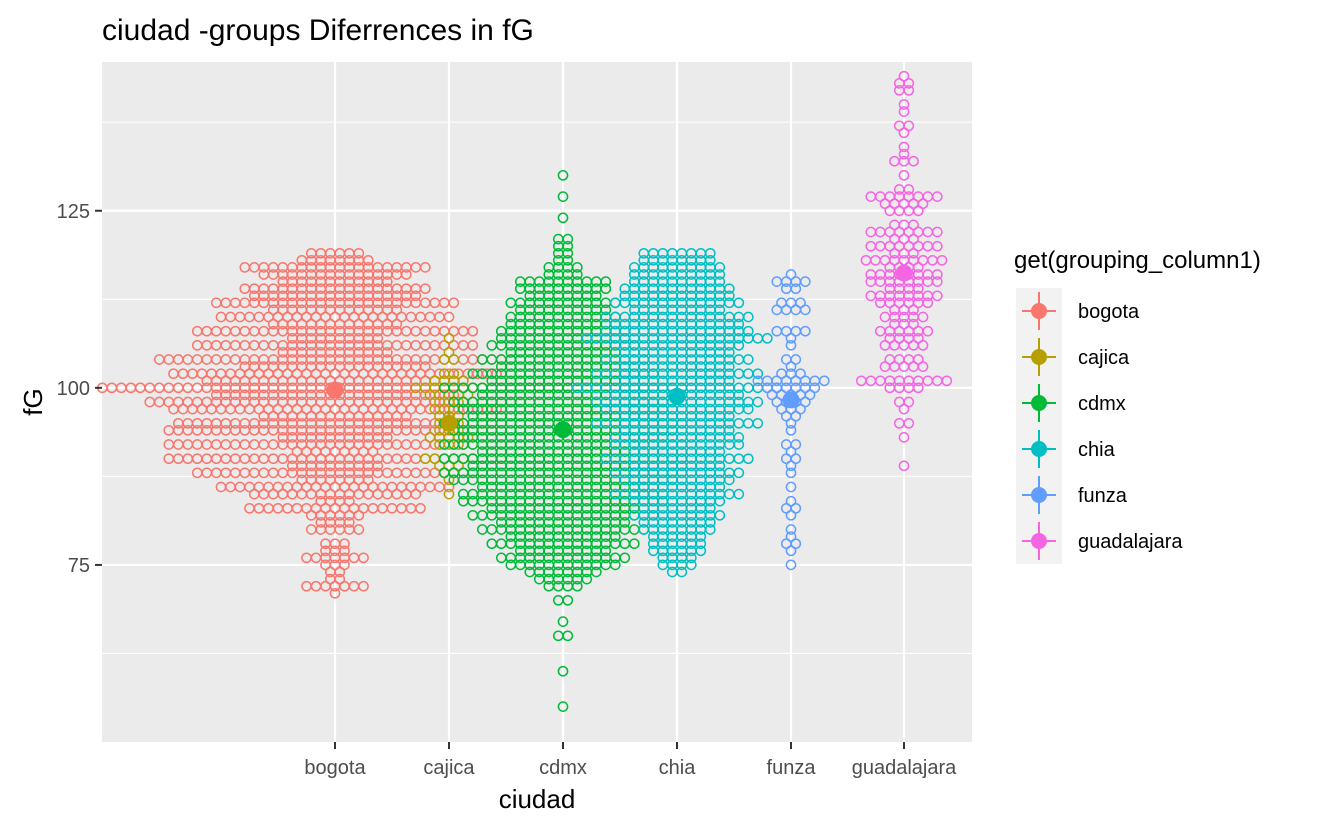 The width and height of the screenshot is (1344, 830). I want to click on legend-title: get(grouping_column1), so click(1137, 260).